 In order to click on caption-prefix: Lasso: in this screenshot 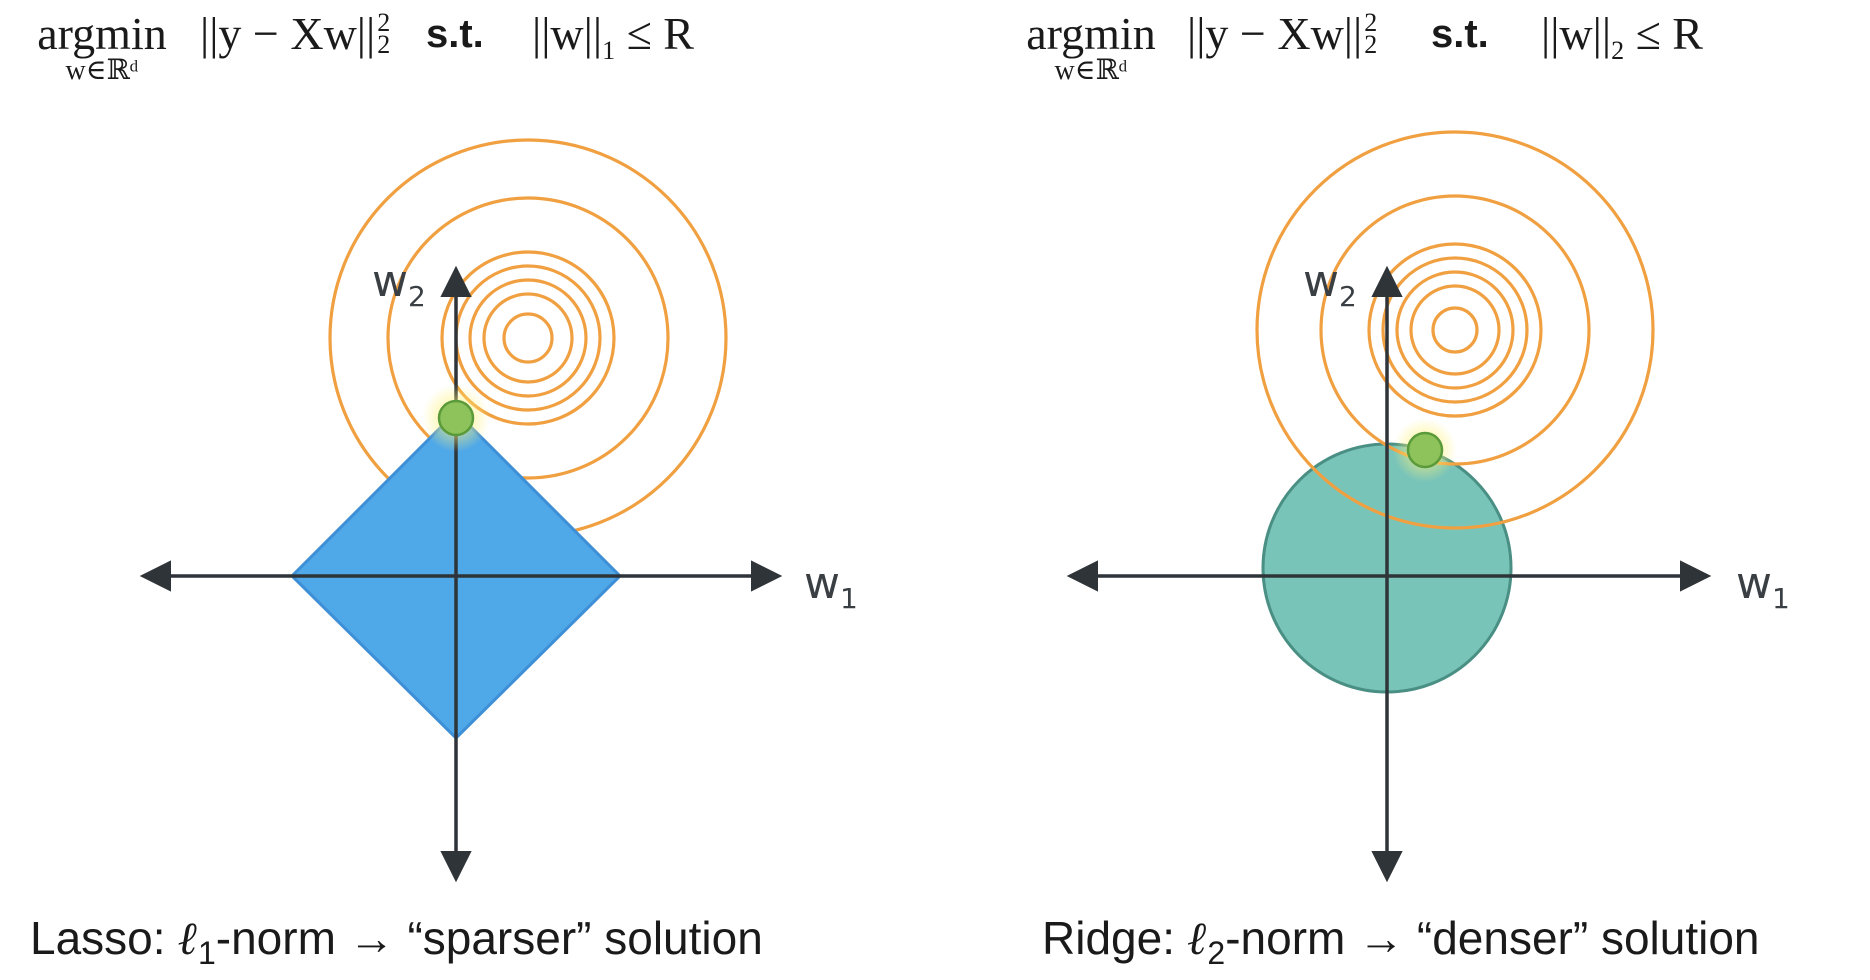, I will do `click(104, 938)`.